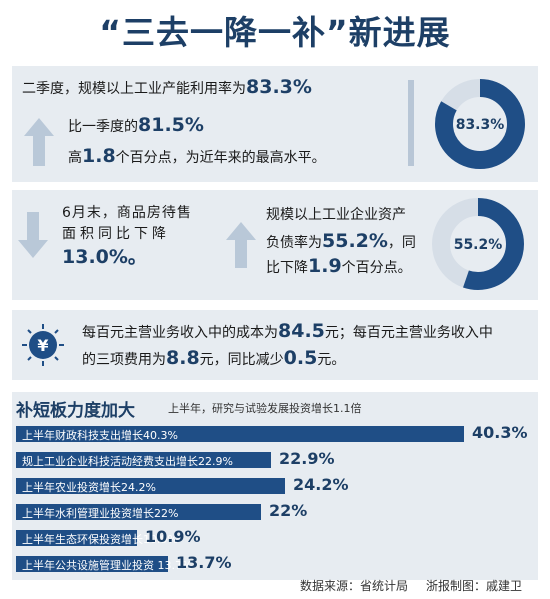  What do you see at coordinates (124, 360) in the screenshot?
I see `expense-prefix: 的三项费用为` at bounding box center [124, 360].